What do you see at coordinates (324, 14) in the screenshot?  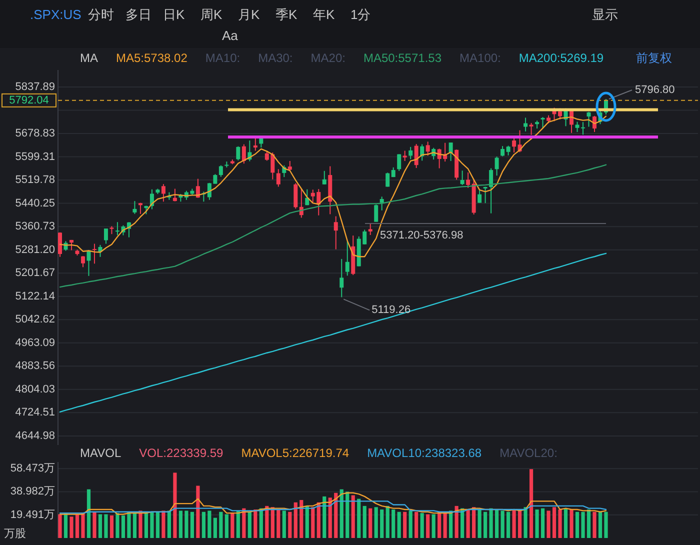 I see `text: 年K` at bounding box center [324, 14].